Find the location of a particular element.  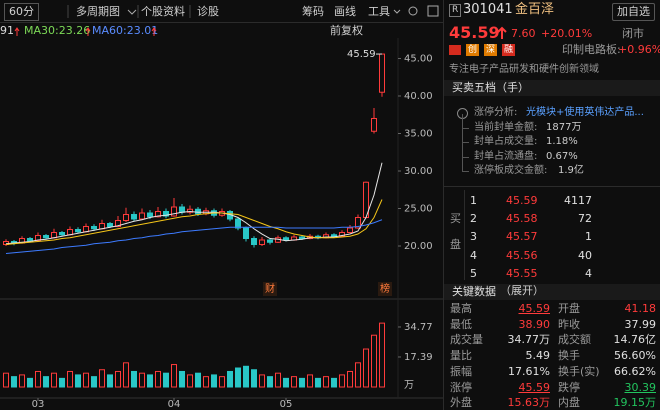

key-value: 38.90 is located at coordinates (534, 324).